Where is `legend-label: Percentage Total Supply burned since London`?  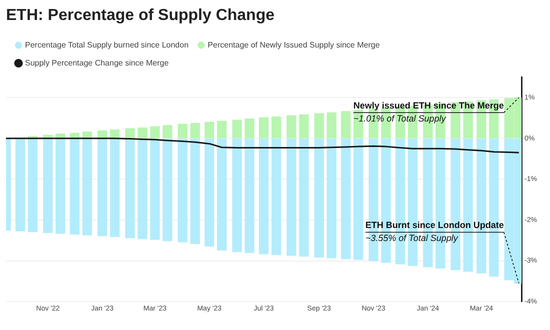 legend-label: Percentage Total Supply burned since London is located at coordinates (107, 45).